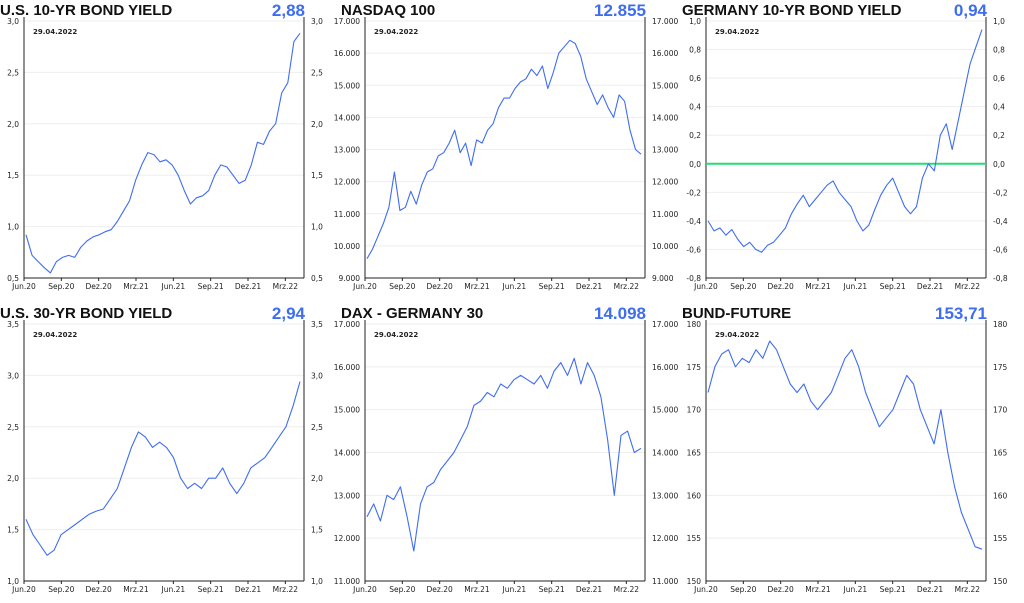 This screenshot has height=603, width=1024. I want to click on y-tick-label-left: 14.000, so click(347, 453).